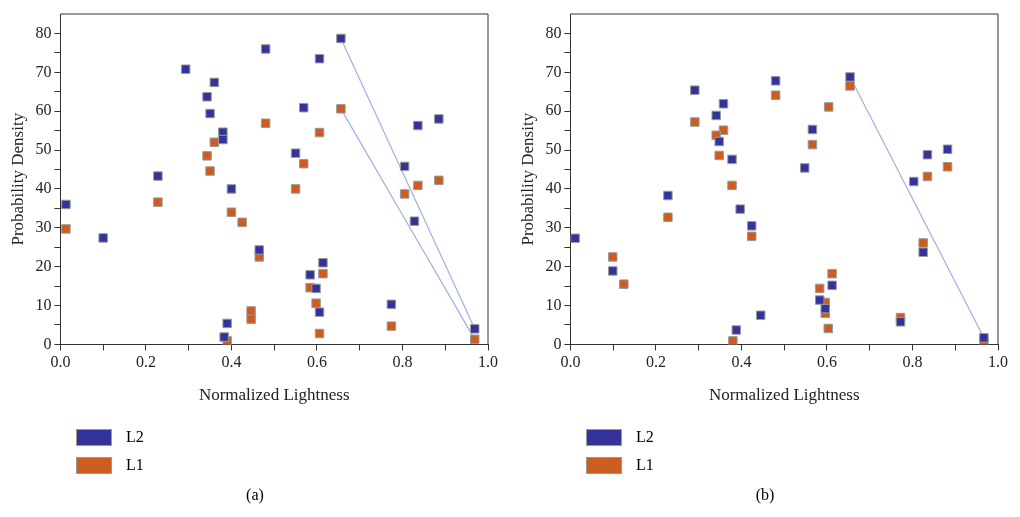 This screenshot has height=517, width=1020. Describe the element at coordinates (765, 495) in the screenshot. I see `text: (b)` at that location.